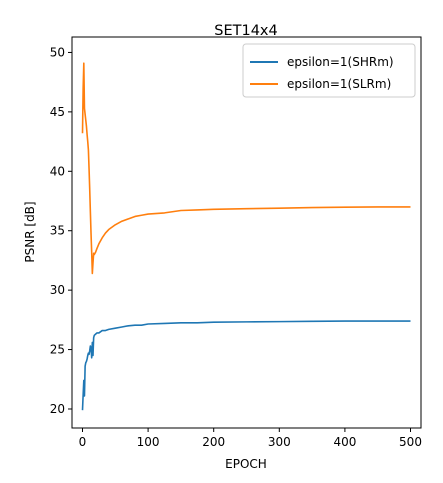 The width and height of the screenshot is (443, 483). What do you see at coordinates (57, 350) in the screenshot?
I see `y-tick-label: 25` at bounding box center [57, 350].